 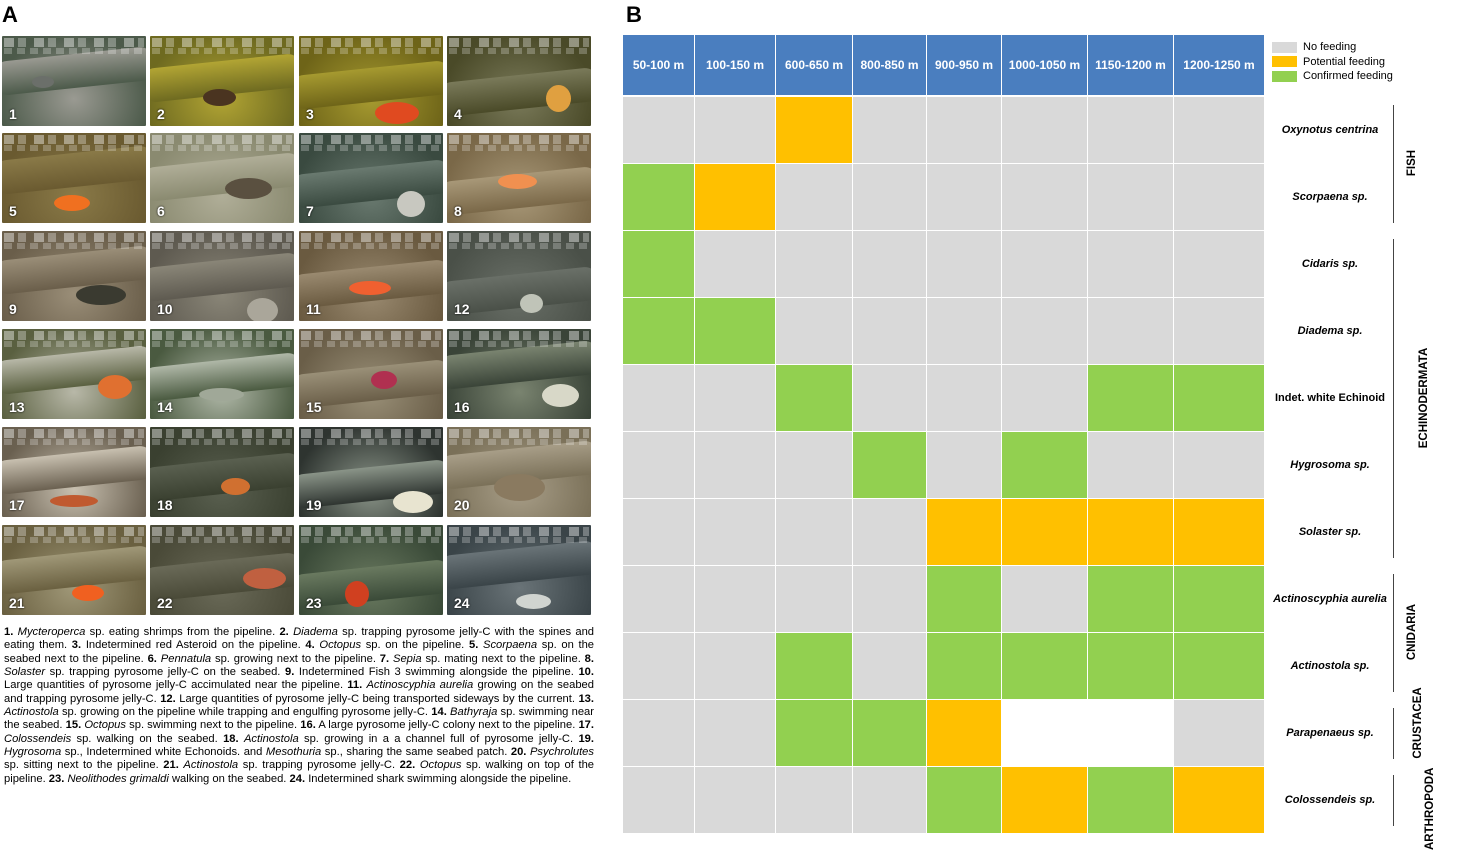 What do you see at coordinates (222, 178) in the screenshot?
I see `photo-6: 6` at bounding box center [222, 178].